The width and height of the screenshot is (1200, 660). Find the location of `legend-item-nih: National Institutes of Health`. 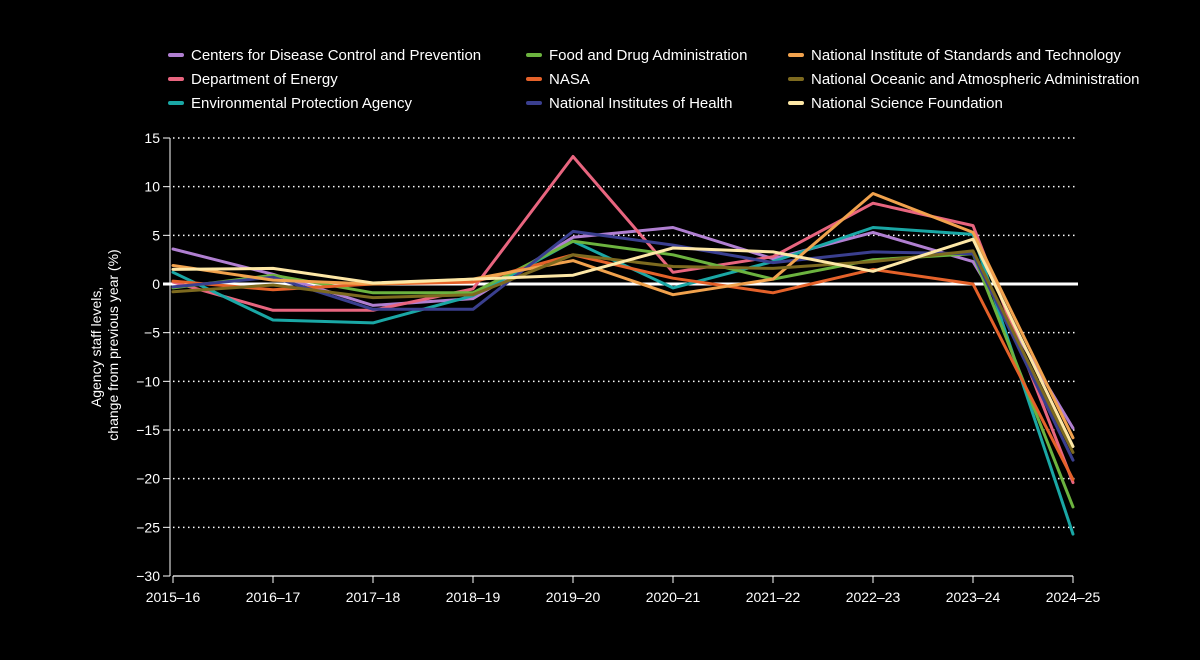

legend-item-nih: National Institutes of Health is located at coordinates (629, 103).